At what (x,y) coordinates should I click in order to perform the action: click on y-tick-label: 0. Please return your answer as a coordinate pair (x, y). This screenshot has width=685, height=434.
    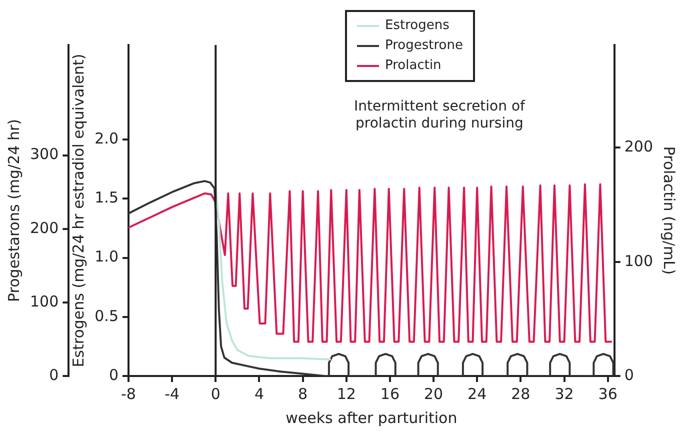
    Looking at the image, I should click on (113, 375).